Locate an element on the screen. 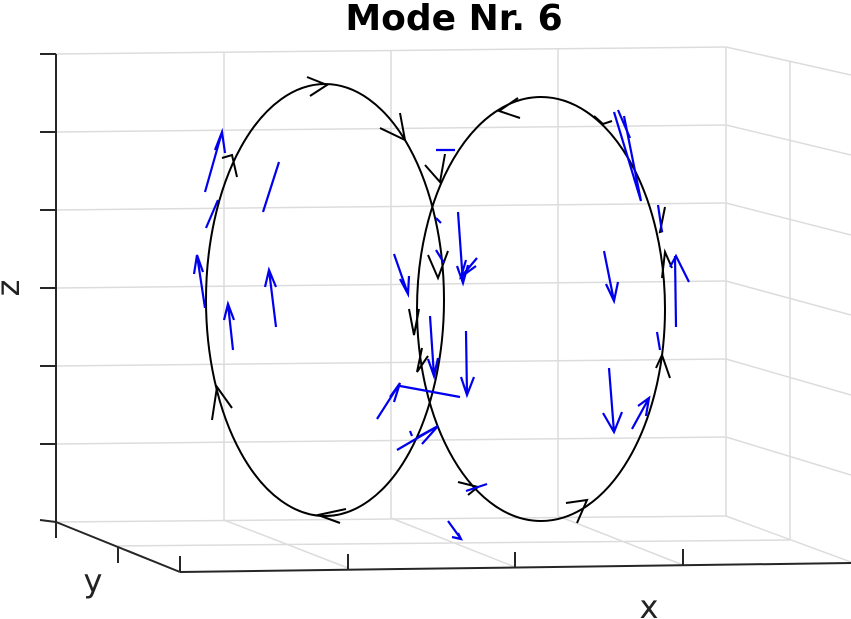 Image resolution: width=851 pixels, height=619 pixels. grid-floor is located at coordinates (453, 542).